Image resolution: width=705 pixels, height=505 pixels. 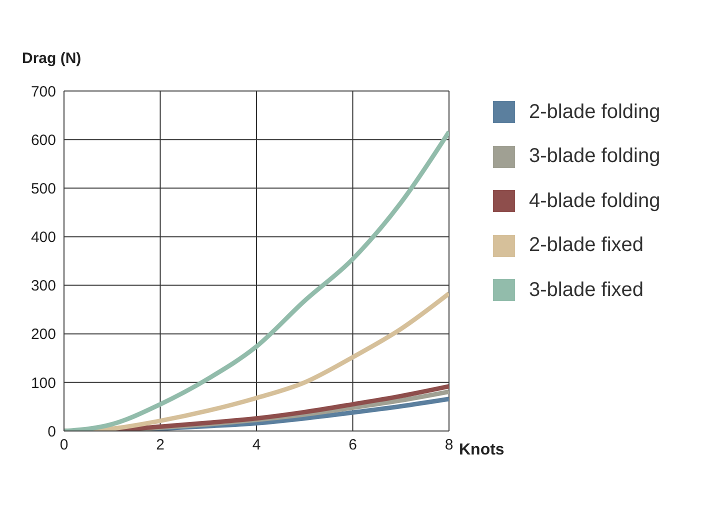 I want to click on legend-label: 2-blade folding, so click(x=594, y=112).